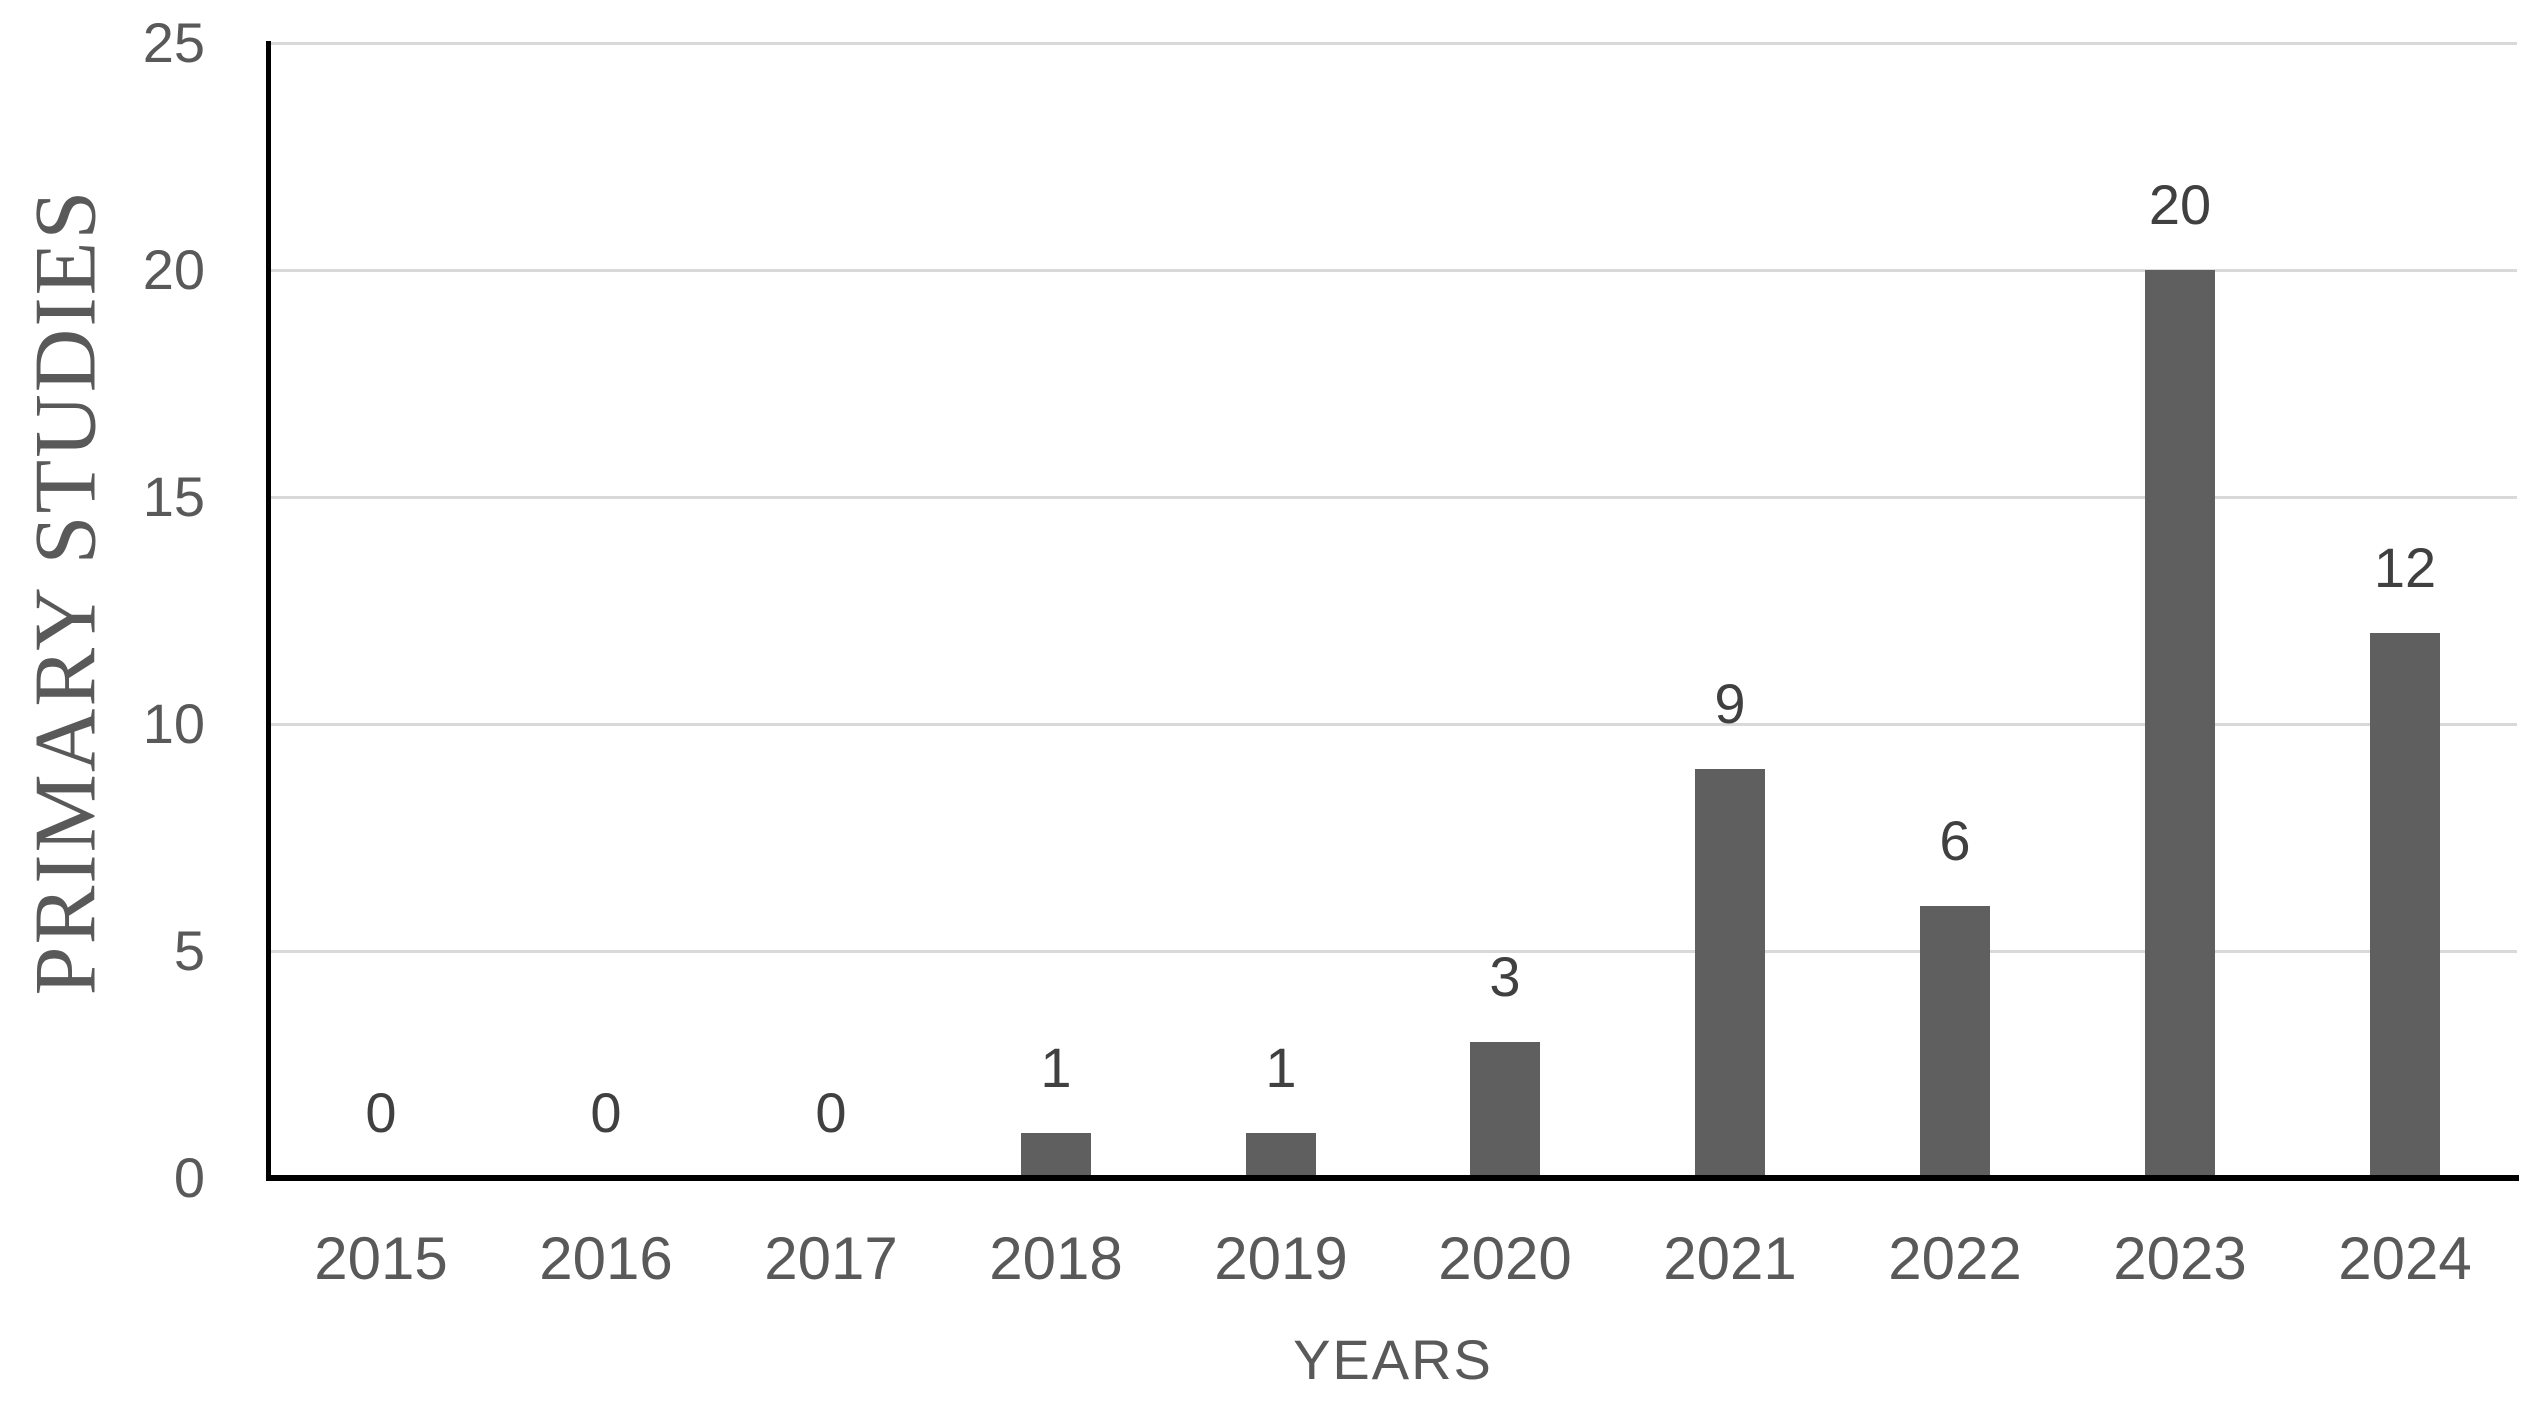  I want to click on bar-value-label-2024: 12, so click(2405, 567).